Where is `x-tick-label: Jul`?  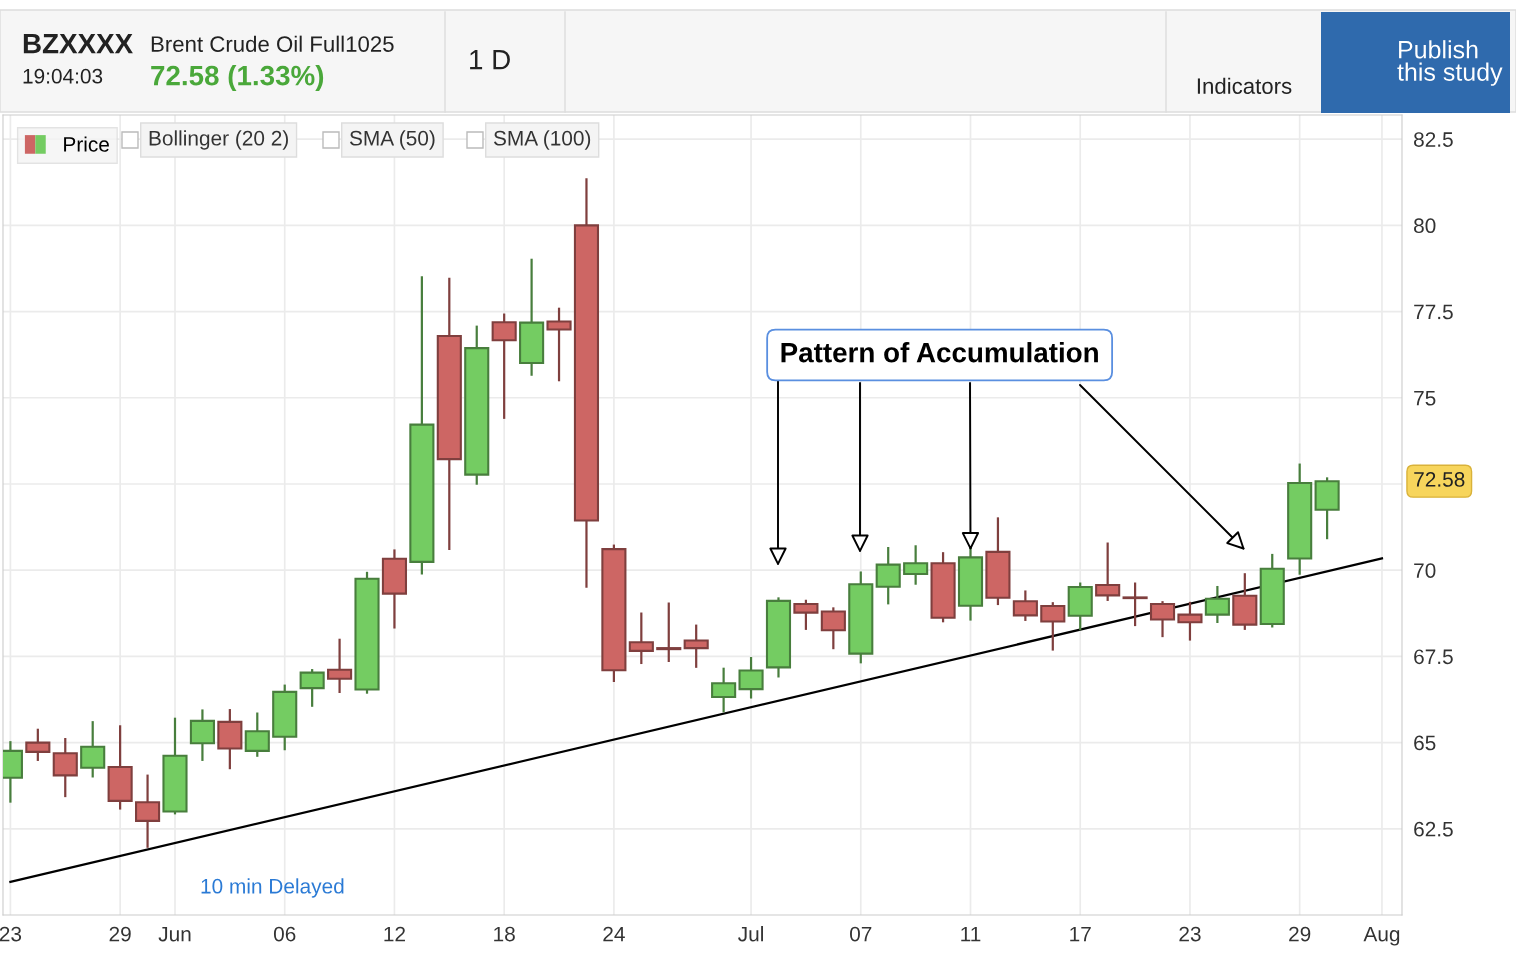 x-tick-label: Jul is located at coordinates (750, 934).